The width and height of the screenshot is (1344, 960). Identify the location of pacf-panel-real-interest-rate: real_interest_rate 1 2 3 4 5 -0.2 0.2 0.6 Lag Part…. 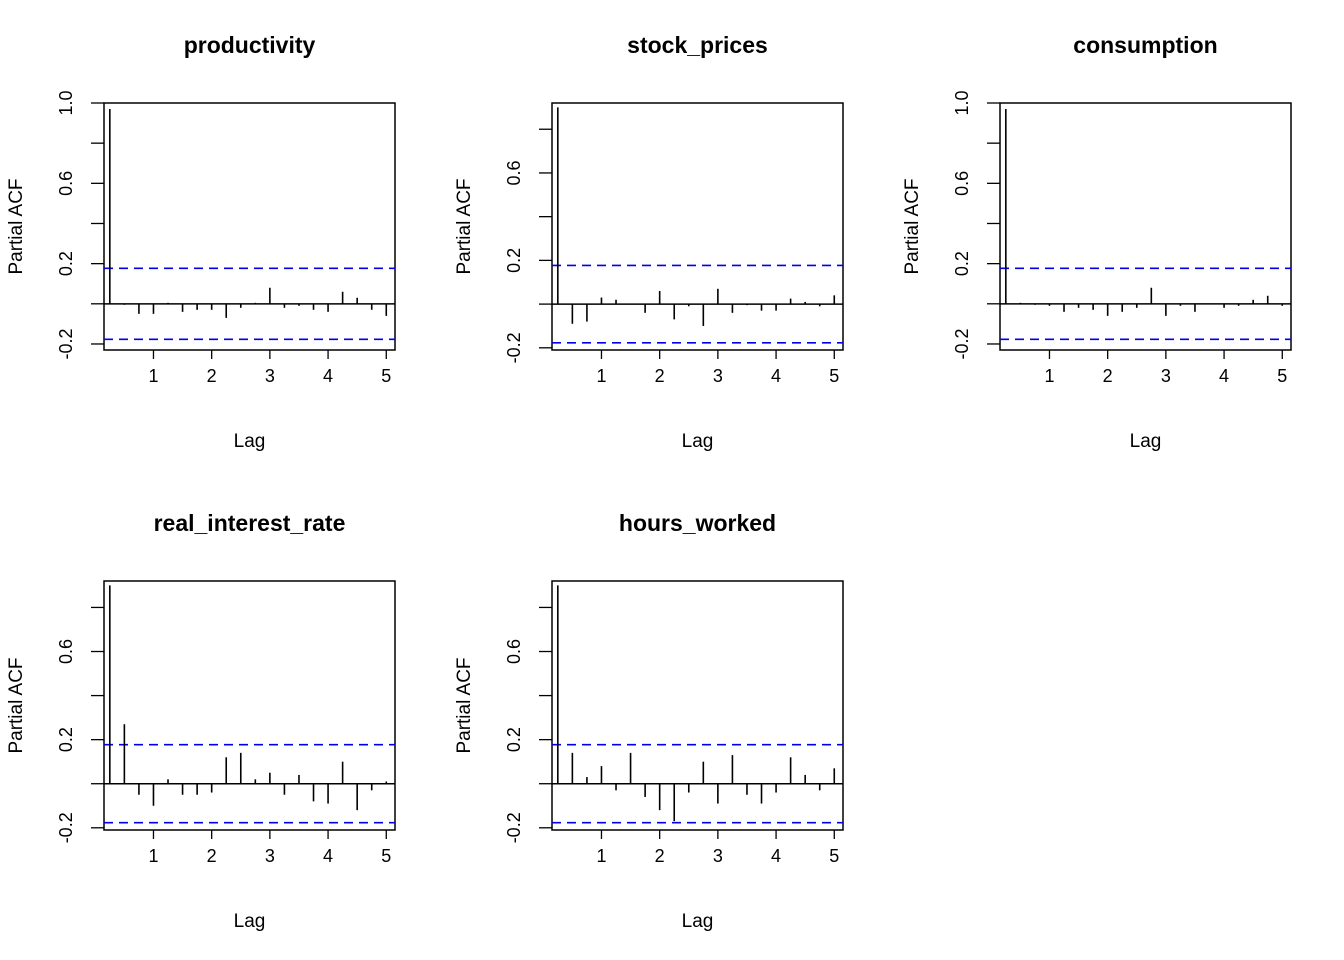
(201, 721).